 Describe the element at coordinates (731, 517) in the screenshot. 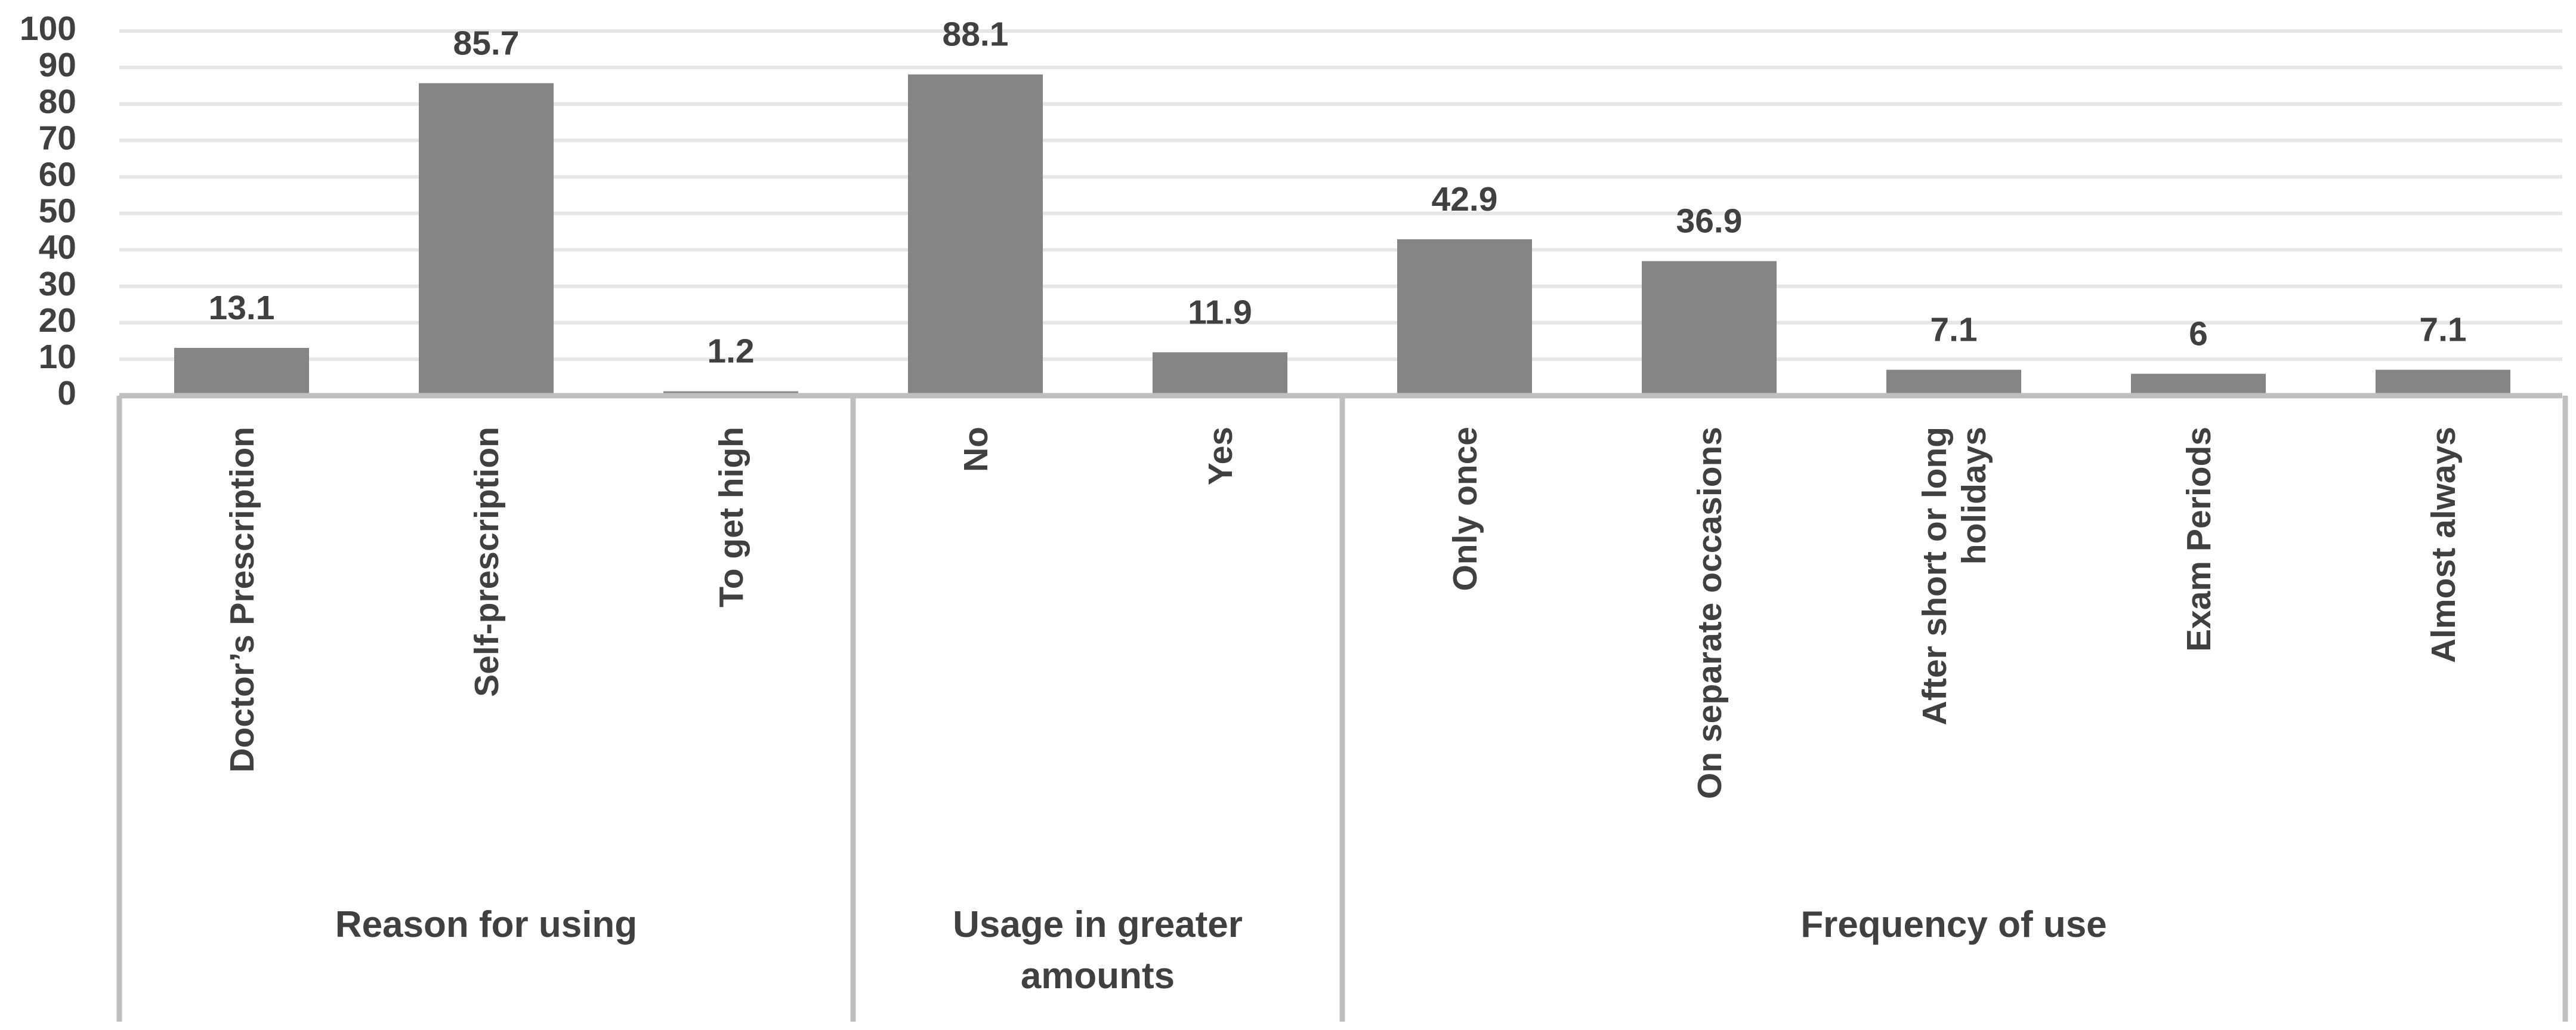

I see `category-label: To get high` at that location.